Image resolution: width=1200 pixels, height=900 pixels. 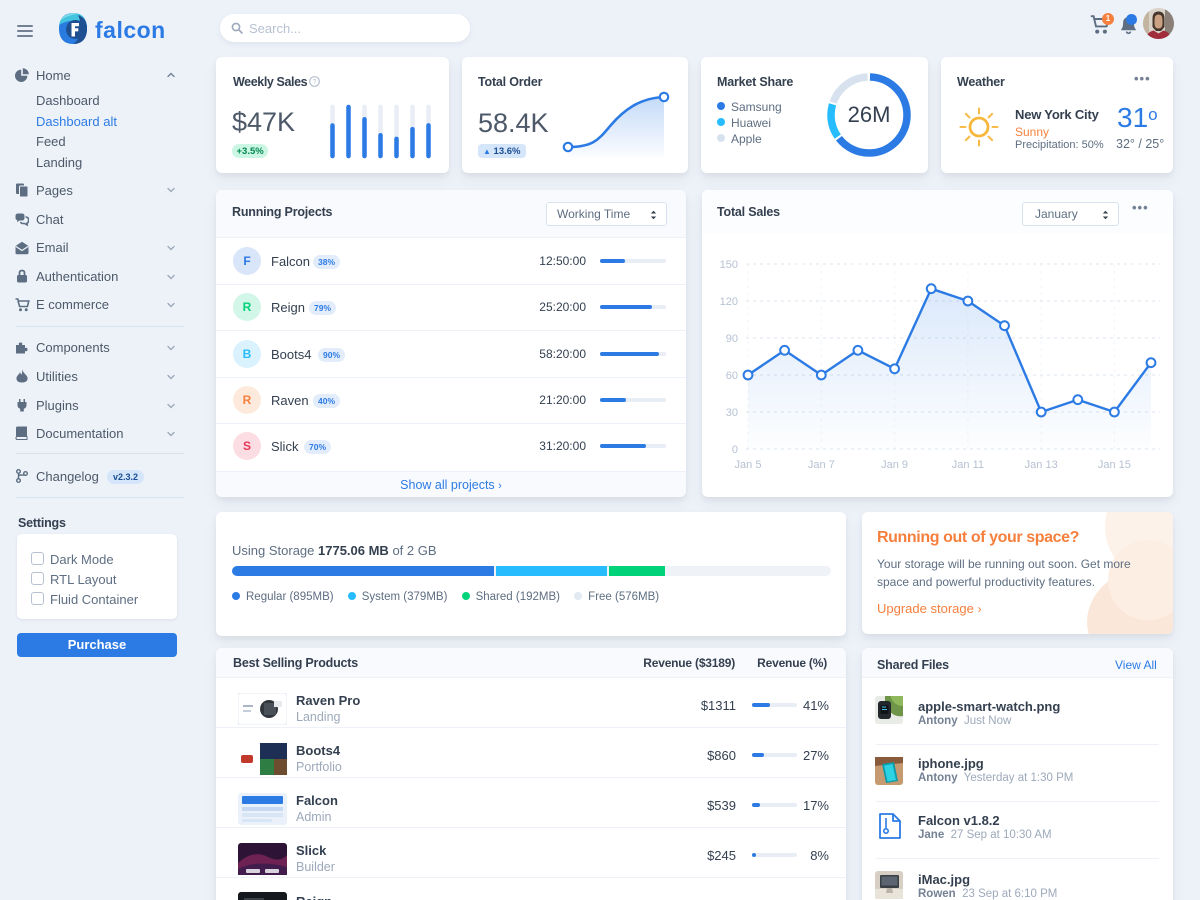 I want to click on svg-text: Jan 9, so click(x=894, y=465).